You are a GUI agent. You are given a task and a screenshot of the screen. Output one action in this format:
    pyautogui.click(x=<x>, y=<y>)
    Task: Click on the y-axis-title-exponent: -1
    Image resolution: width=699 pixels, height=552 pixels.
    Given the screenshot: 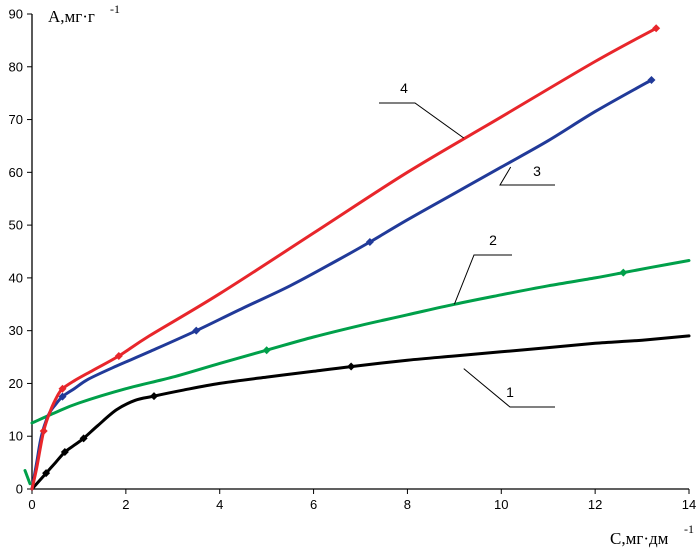 What is the action you would take?
    pyautogui.click(x=115, y=9)
    